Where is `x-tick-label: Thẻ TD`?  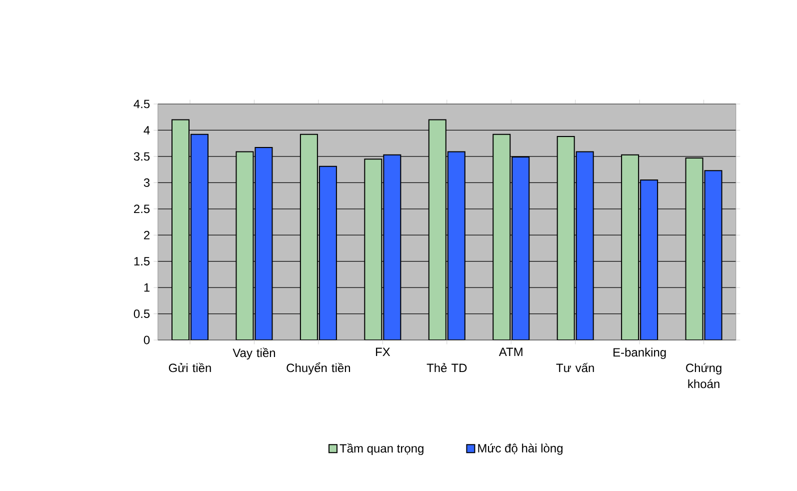 x-tick-label: Thẻ TD is located at coordinates (446, 367).